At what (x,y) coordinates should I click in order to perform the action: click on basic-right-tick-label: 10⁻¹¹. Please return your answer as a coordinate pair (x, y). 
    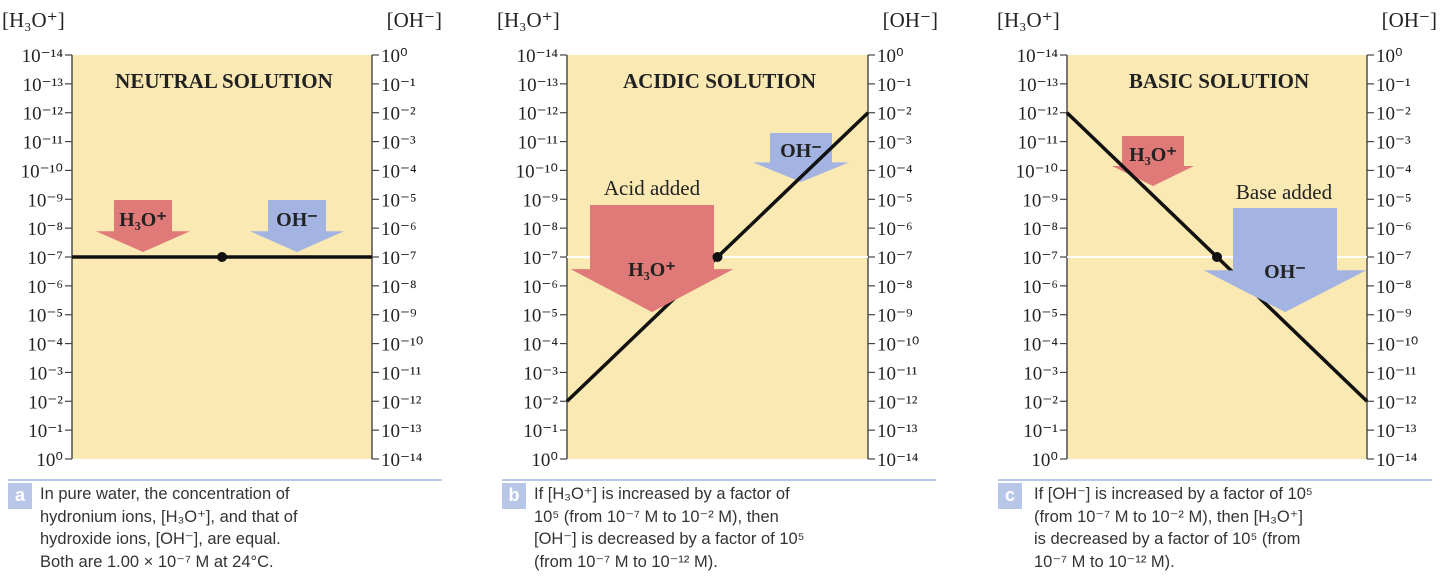
    Looking at the image, I should click on (1396, 373).